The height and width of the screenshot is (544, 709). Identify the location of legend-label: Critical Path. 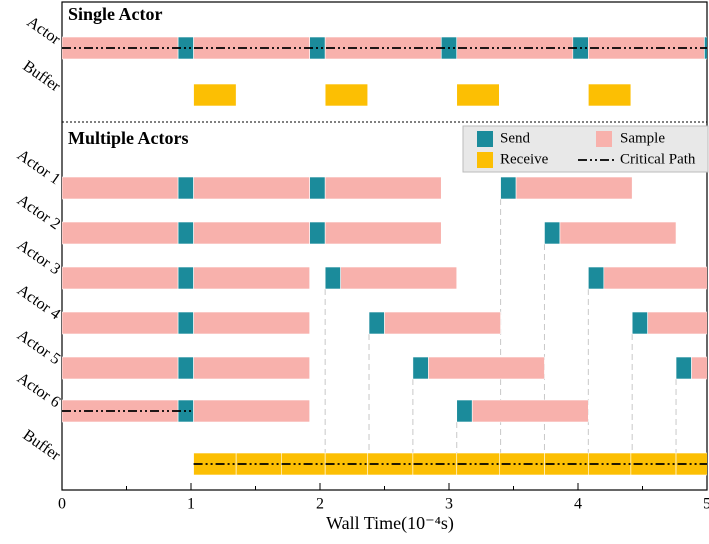
(658, 159).